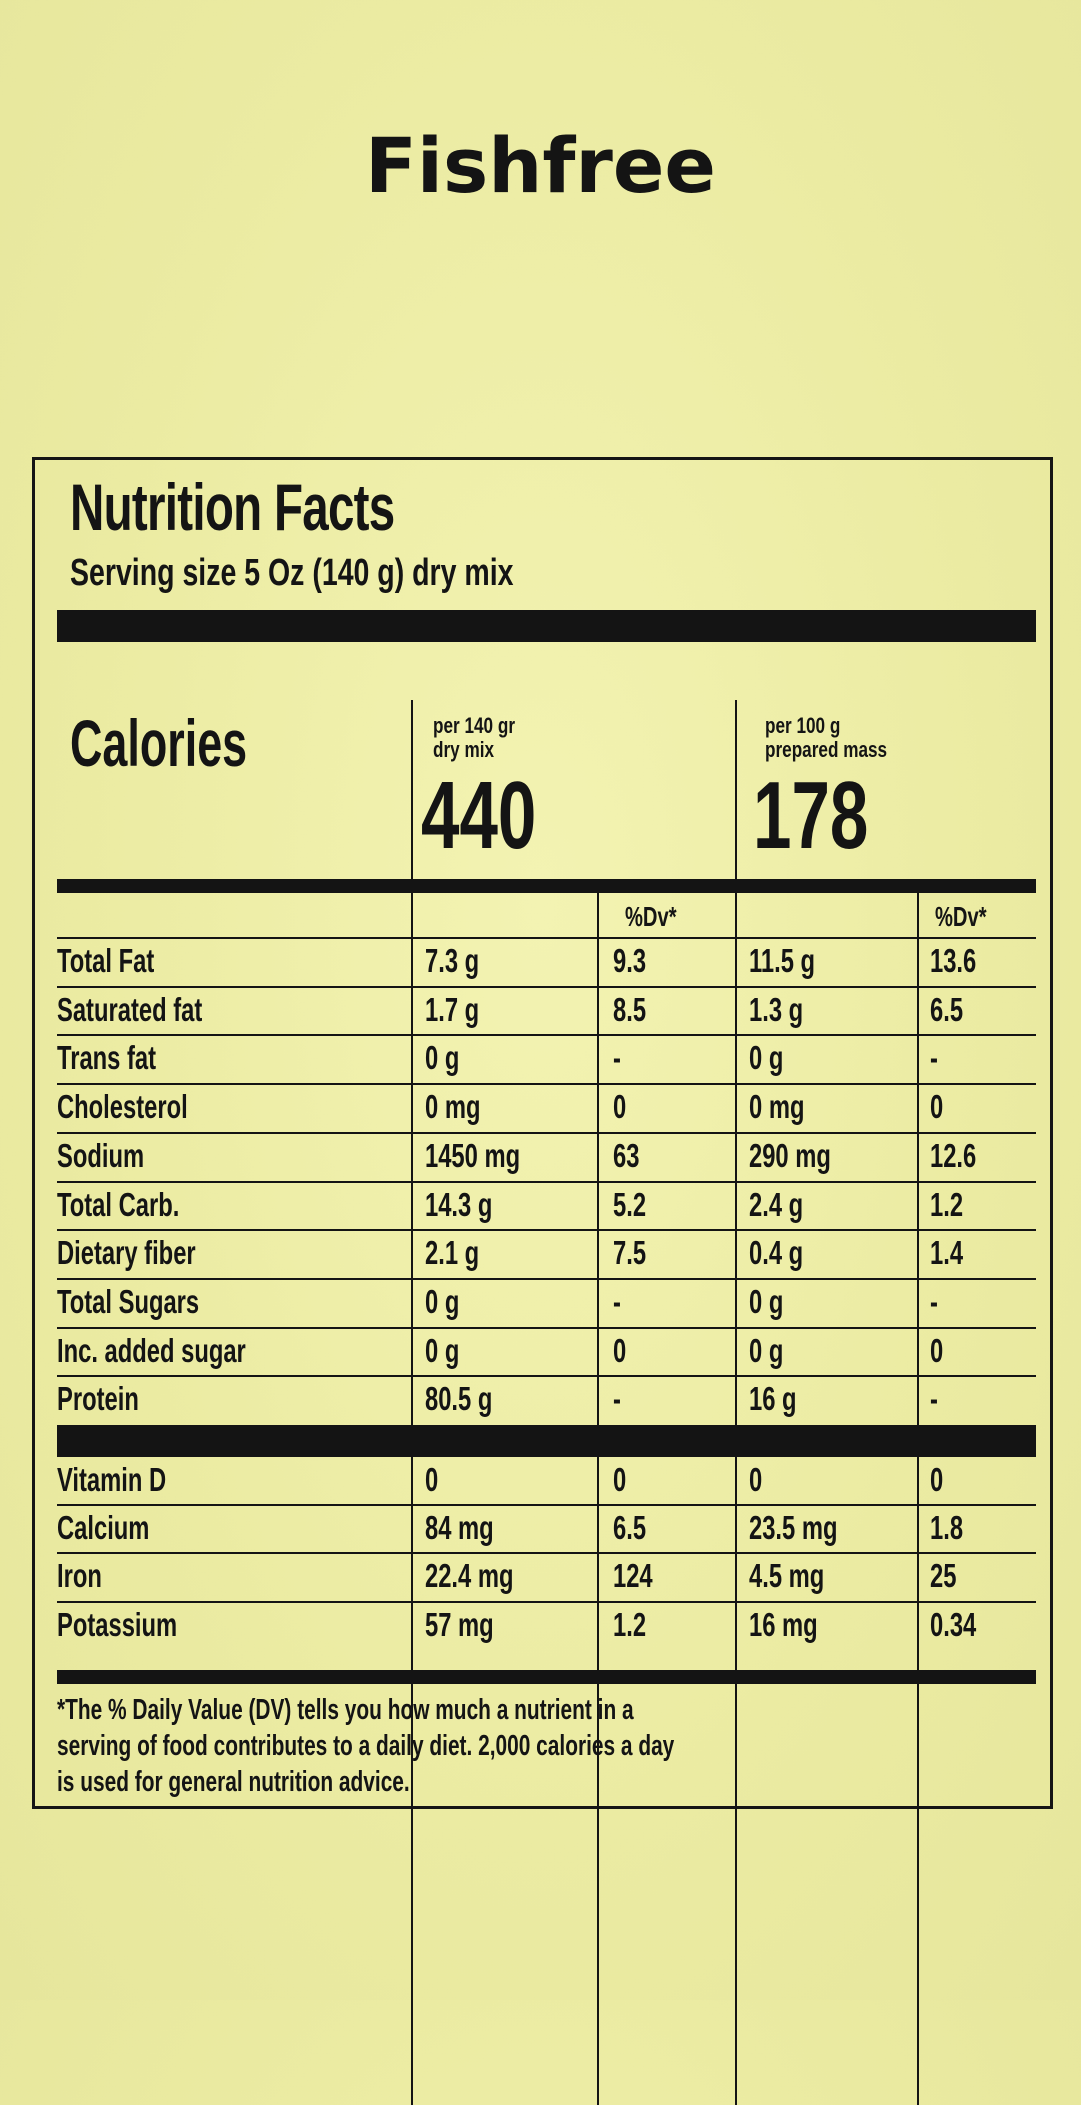 The height and width of the screenshot is (2105, 1081). Describe the element at coordinates (943, 1576) in the screenshot. I see `cell-dv2: 25` at that location.